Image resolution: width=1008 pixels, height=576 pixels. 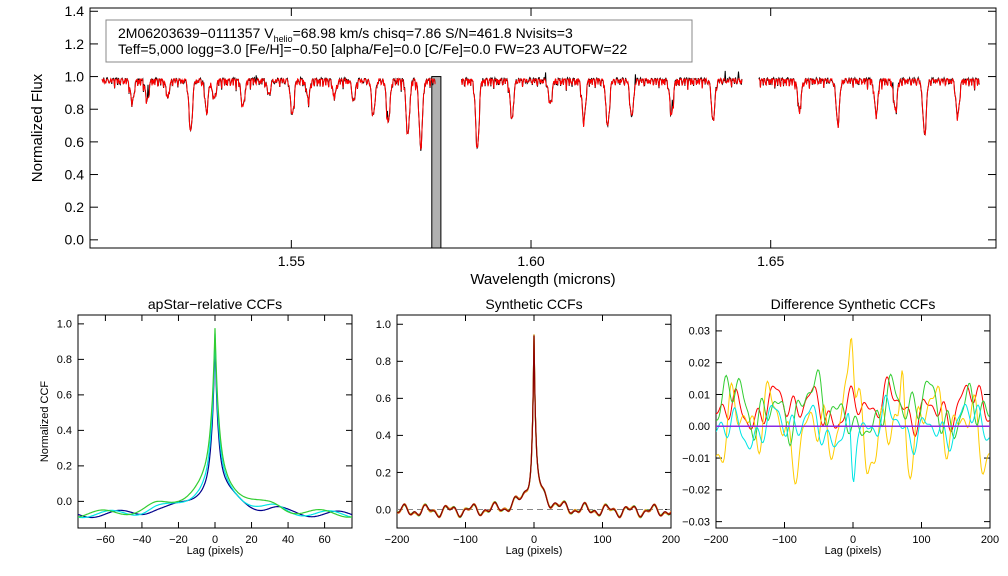 I want to click on panel-title: Synthetic CCFs, so click(x=533, y=304).